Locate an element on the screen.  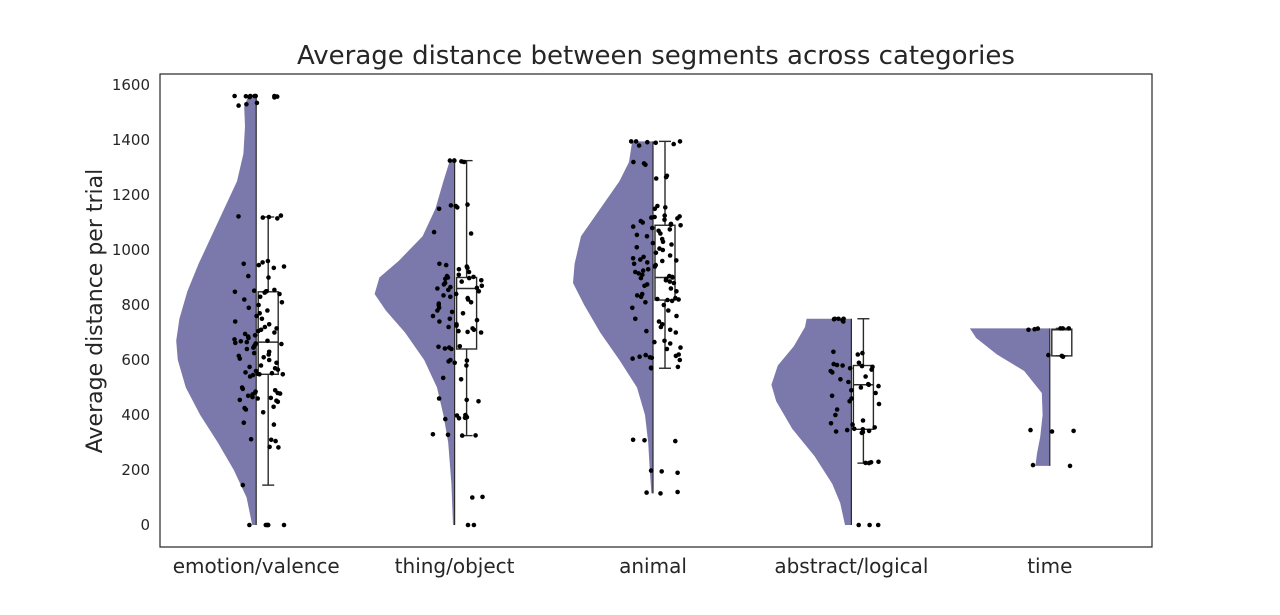
y-tick-label: 600 is located at coordinates (135, 360).